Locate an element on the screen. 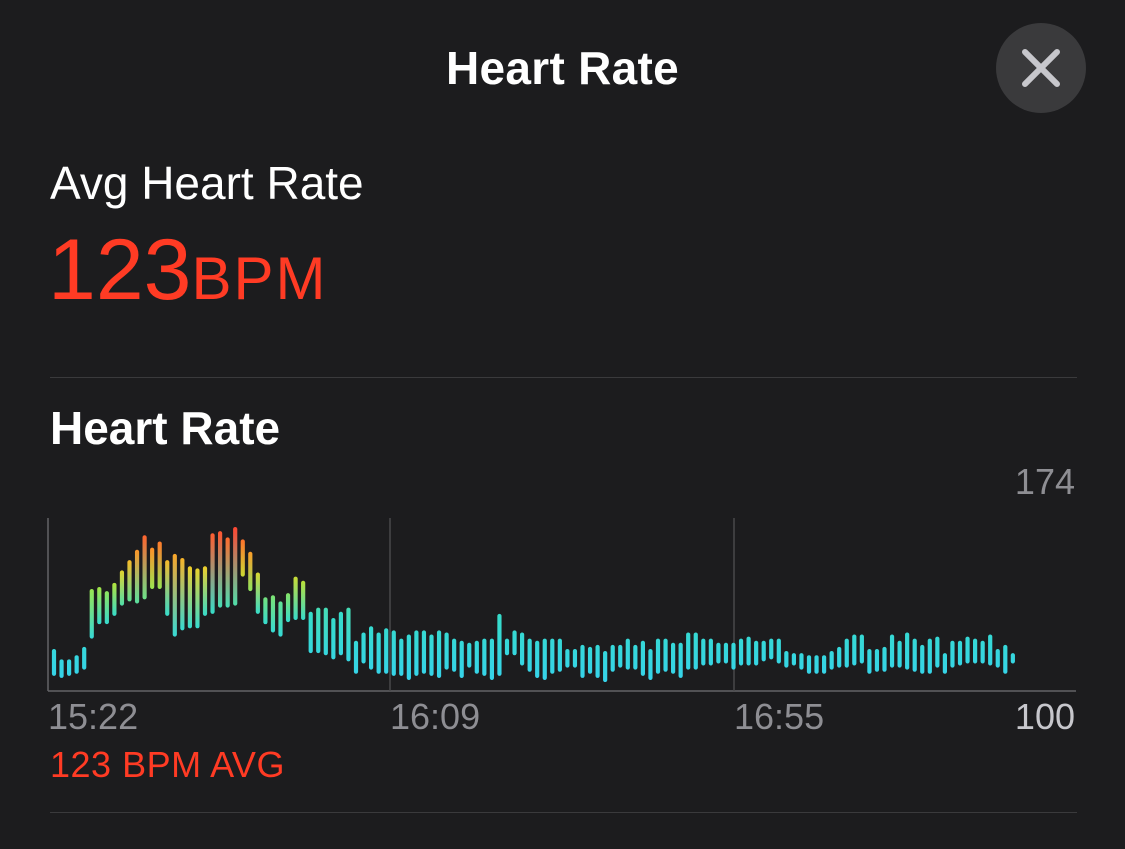 This screenshot has width=1125, height=849. y-tick-label: 100 is located at coordinates (1045, 716).